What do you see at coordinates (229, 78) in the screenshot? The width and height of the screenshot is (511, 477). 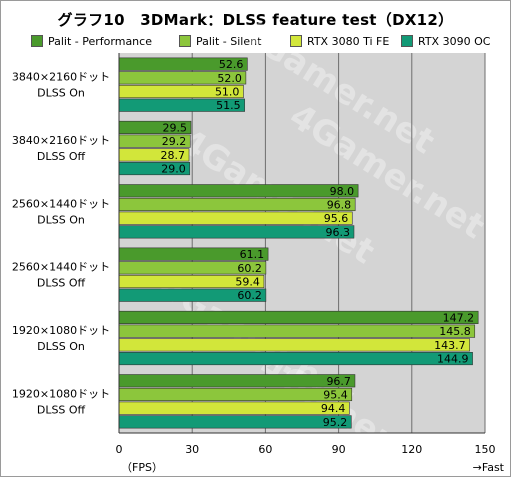 I see `data-label: 52.0` at bounding box center [229, 78].